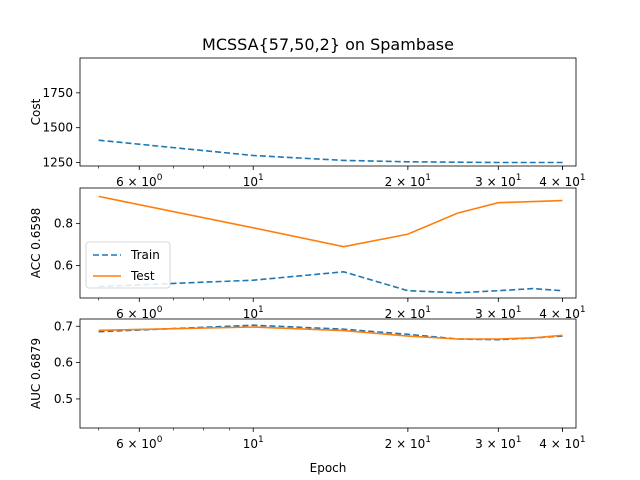  I want to click on x-axis-label: Epoch, so click(328, 468).